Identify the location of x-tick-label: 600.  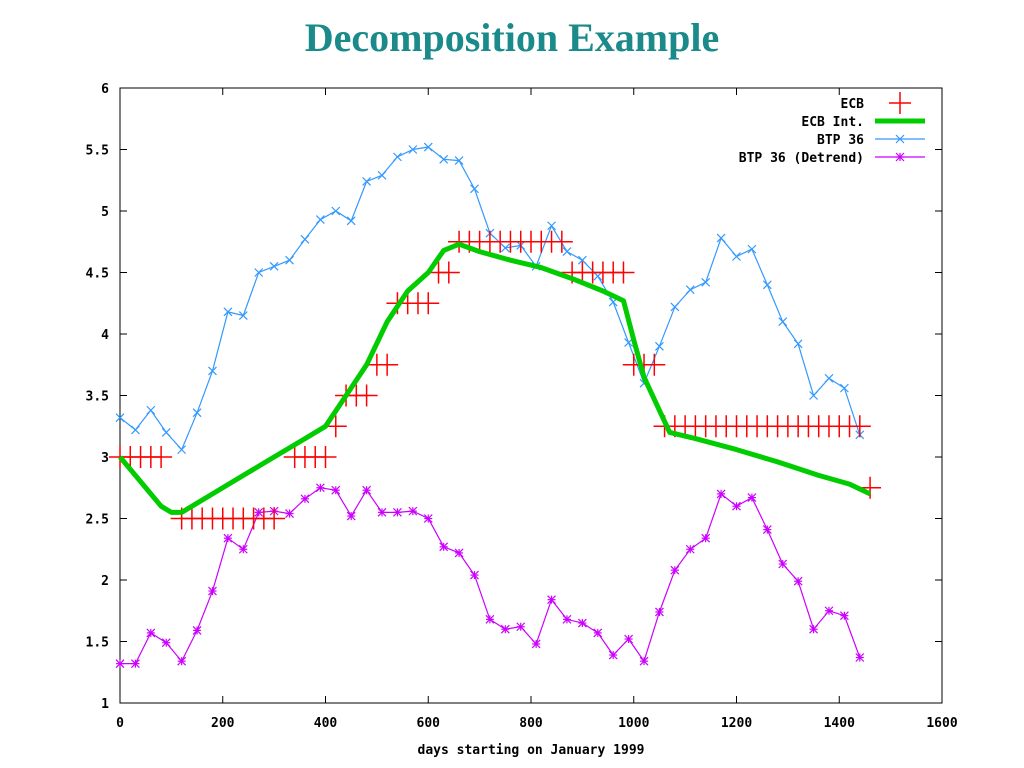
(429, 723).